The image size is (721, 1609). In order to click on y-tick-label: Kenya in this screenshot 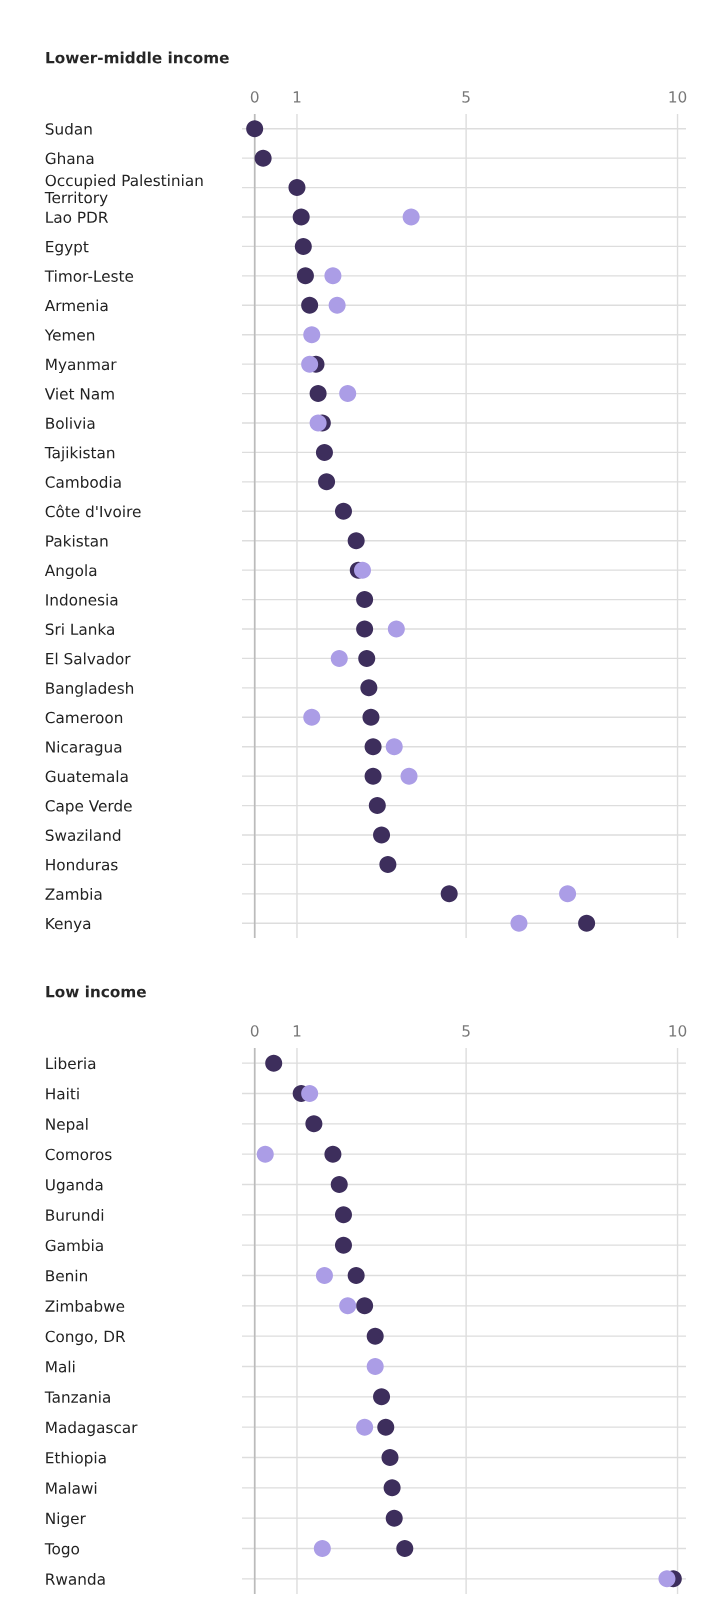, I will do `click(68, 925)`.